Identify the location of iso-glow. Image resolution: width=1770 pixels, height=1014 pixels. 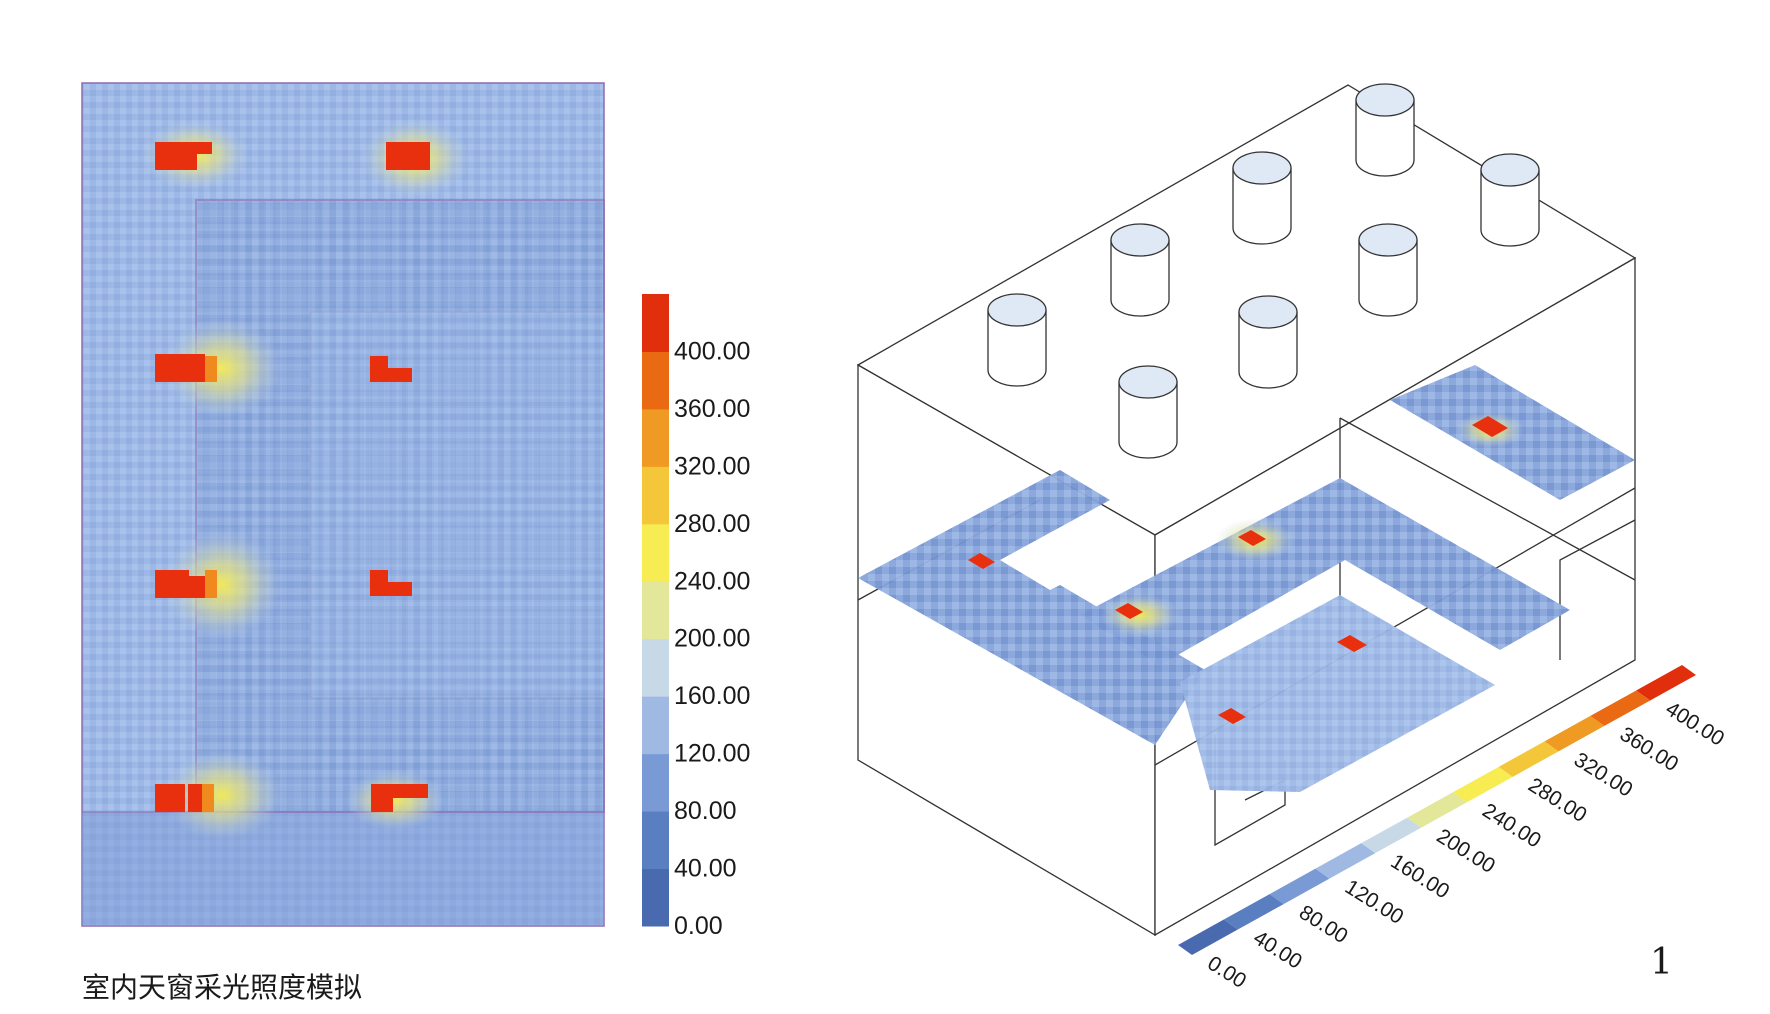
(1140, 615).